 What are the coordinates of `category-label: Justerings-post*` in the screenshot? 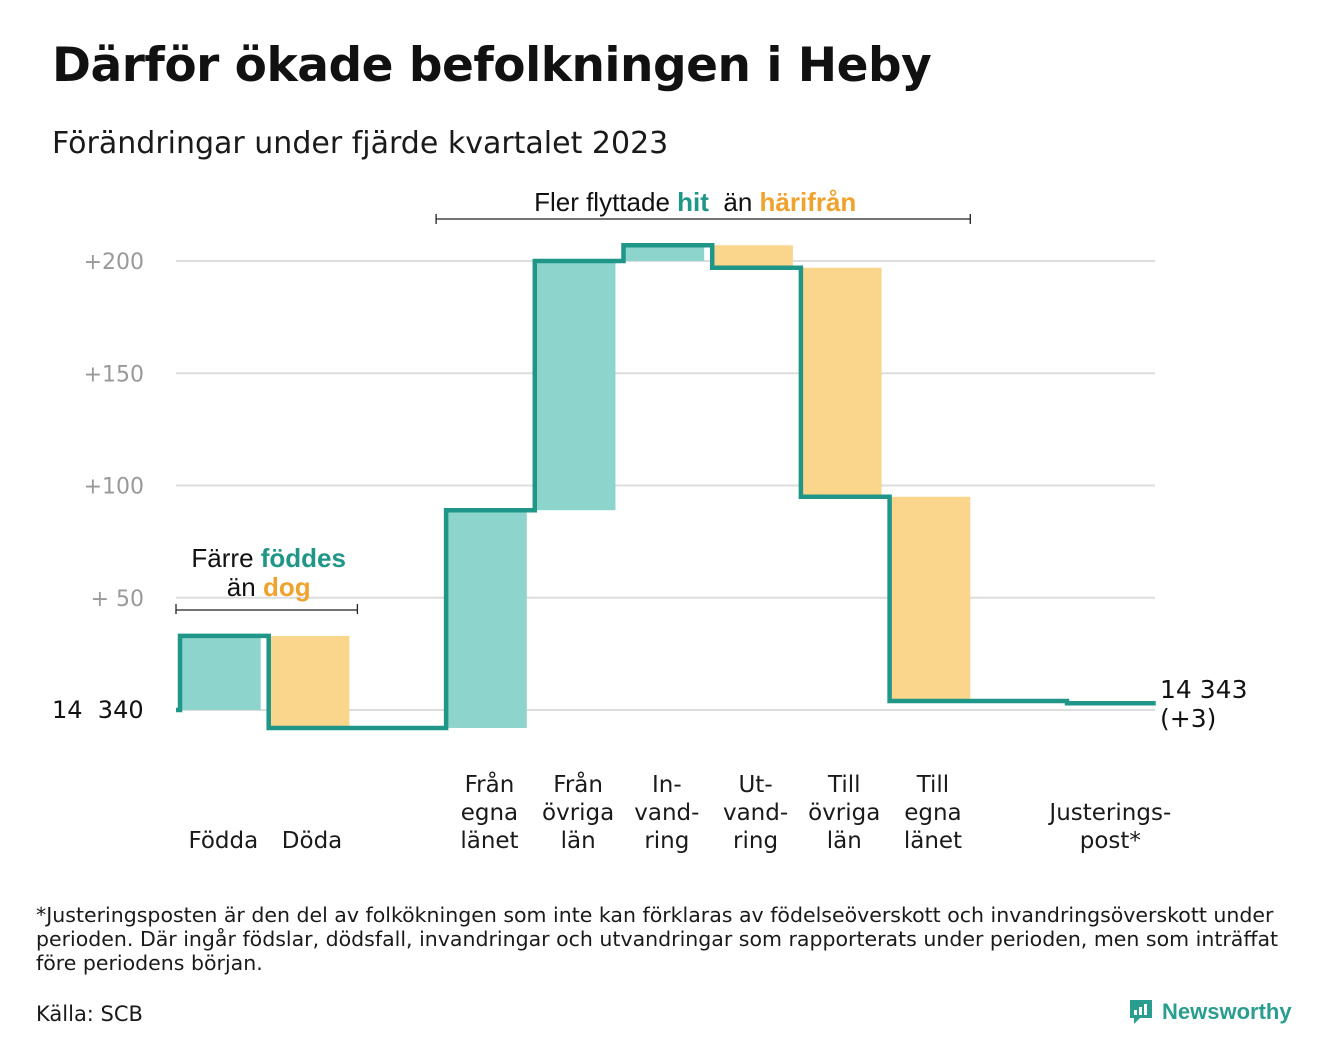 It's located at (1109, 827).